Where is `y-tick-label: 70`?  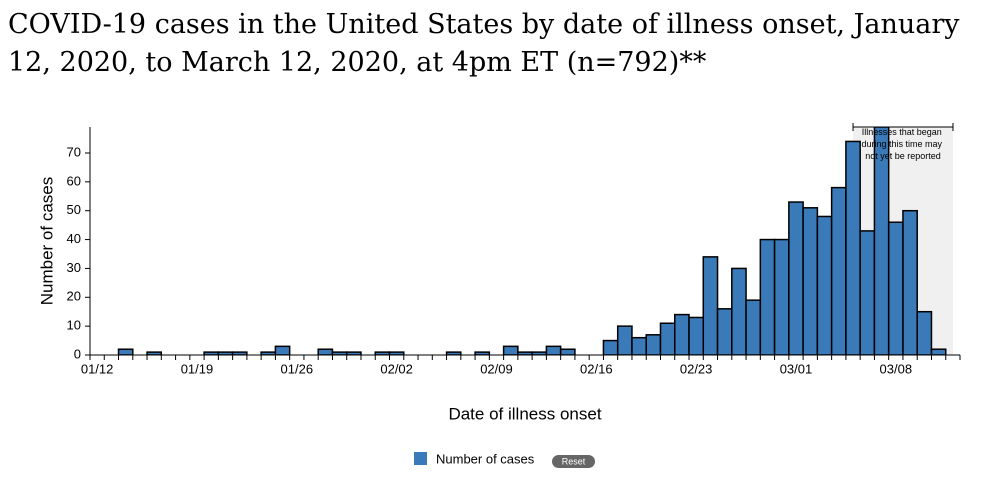 y-tick-label: 70 is located at coordinates (74, 151).